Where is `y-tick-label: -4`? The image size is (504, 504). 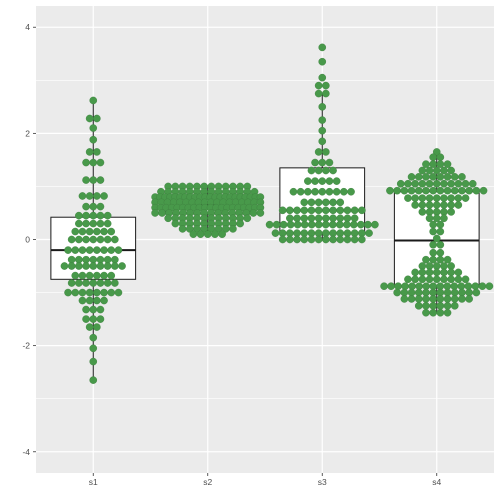
y-tick-label: -4 is located at coordinates (26, 452).